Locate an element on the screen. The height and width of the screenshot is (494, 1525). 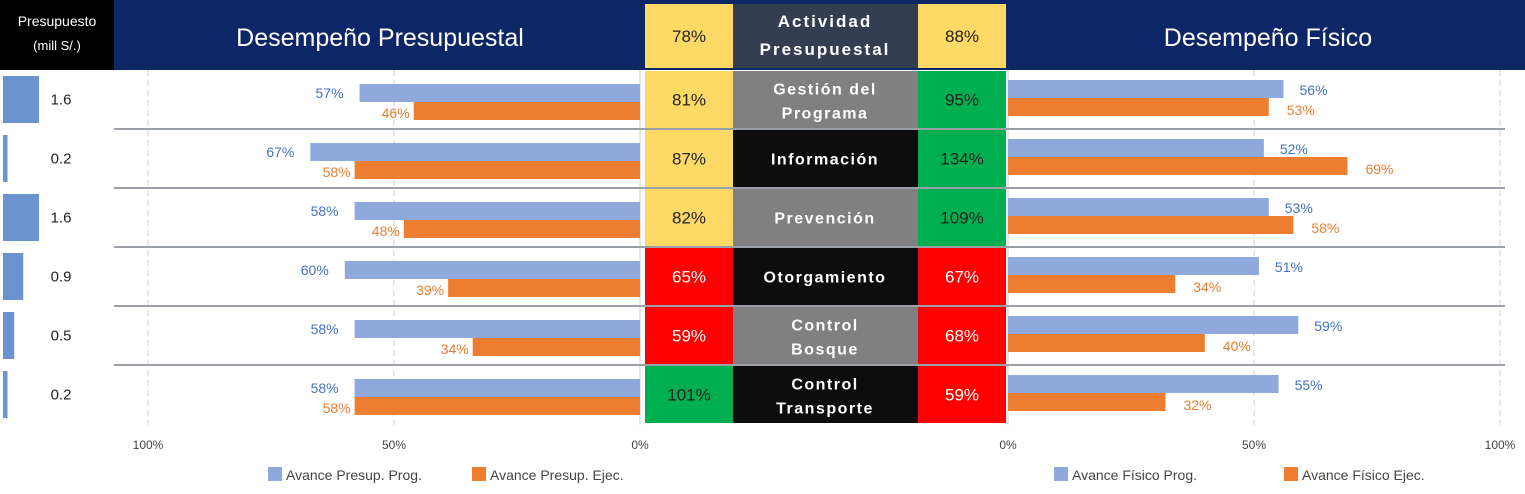
activity-label-line2: Programa is located at coordinates (825, 114).